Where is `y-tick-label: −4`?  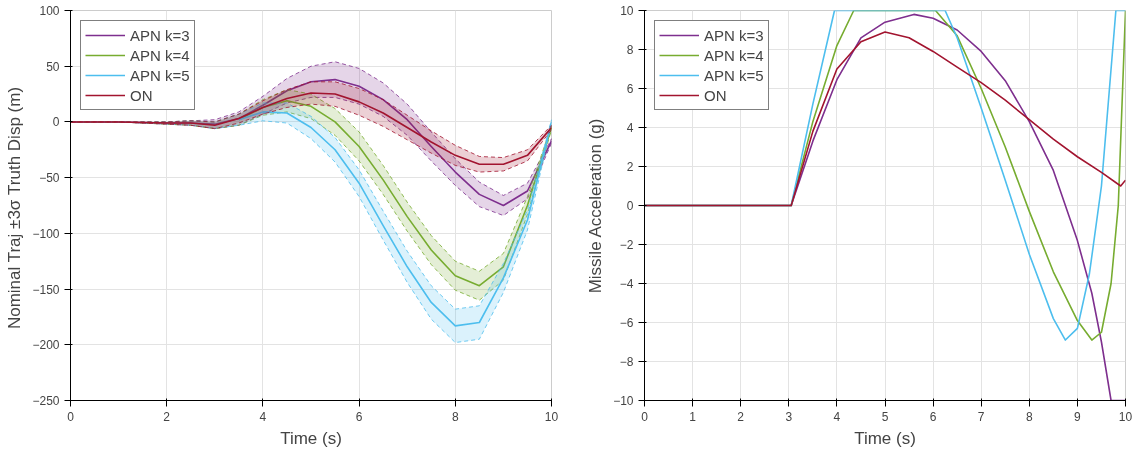 y-tick-label: −4 is located at coordinates (626, 284).